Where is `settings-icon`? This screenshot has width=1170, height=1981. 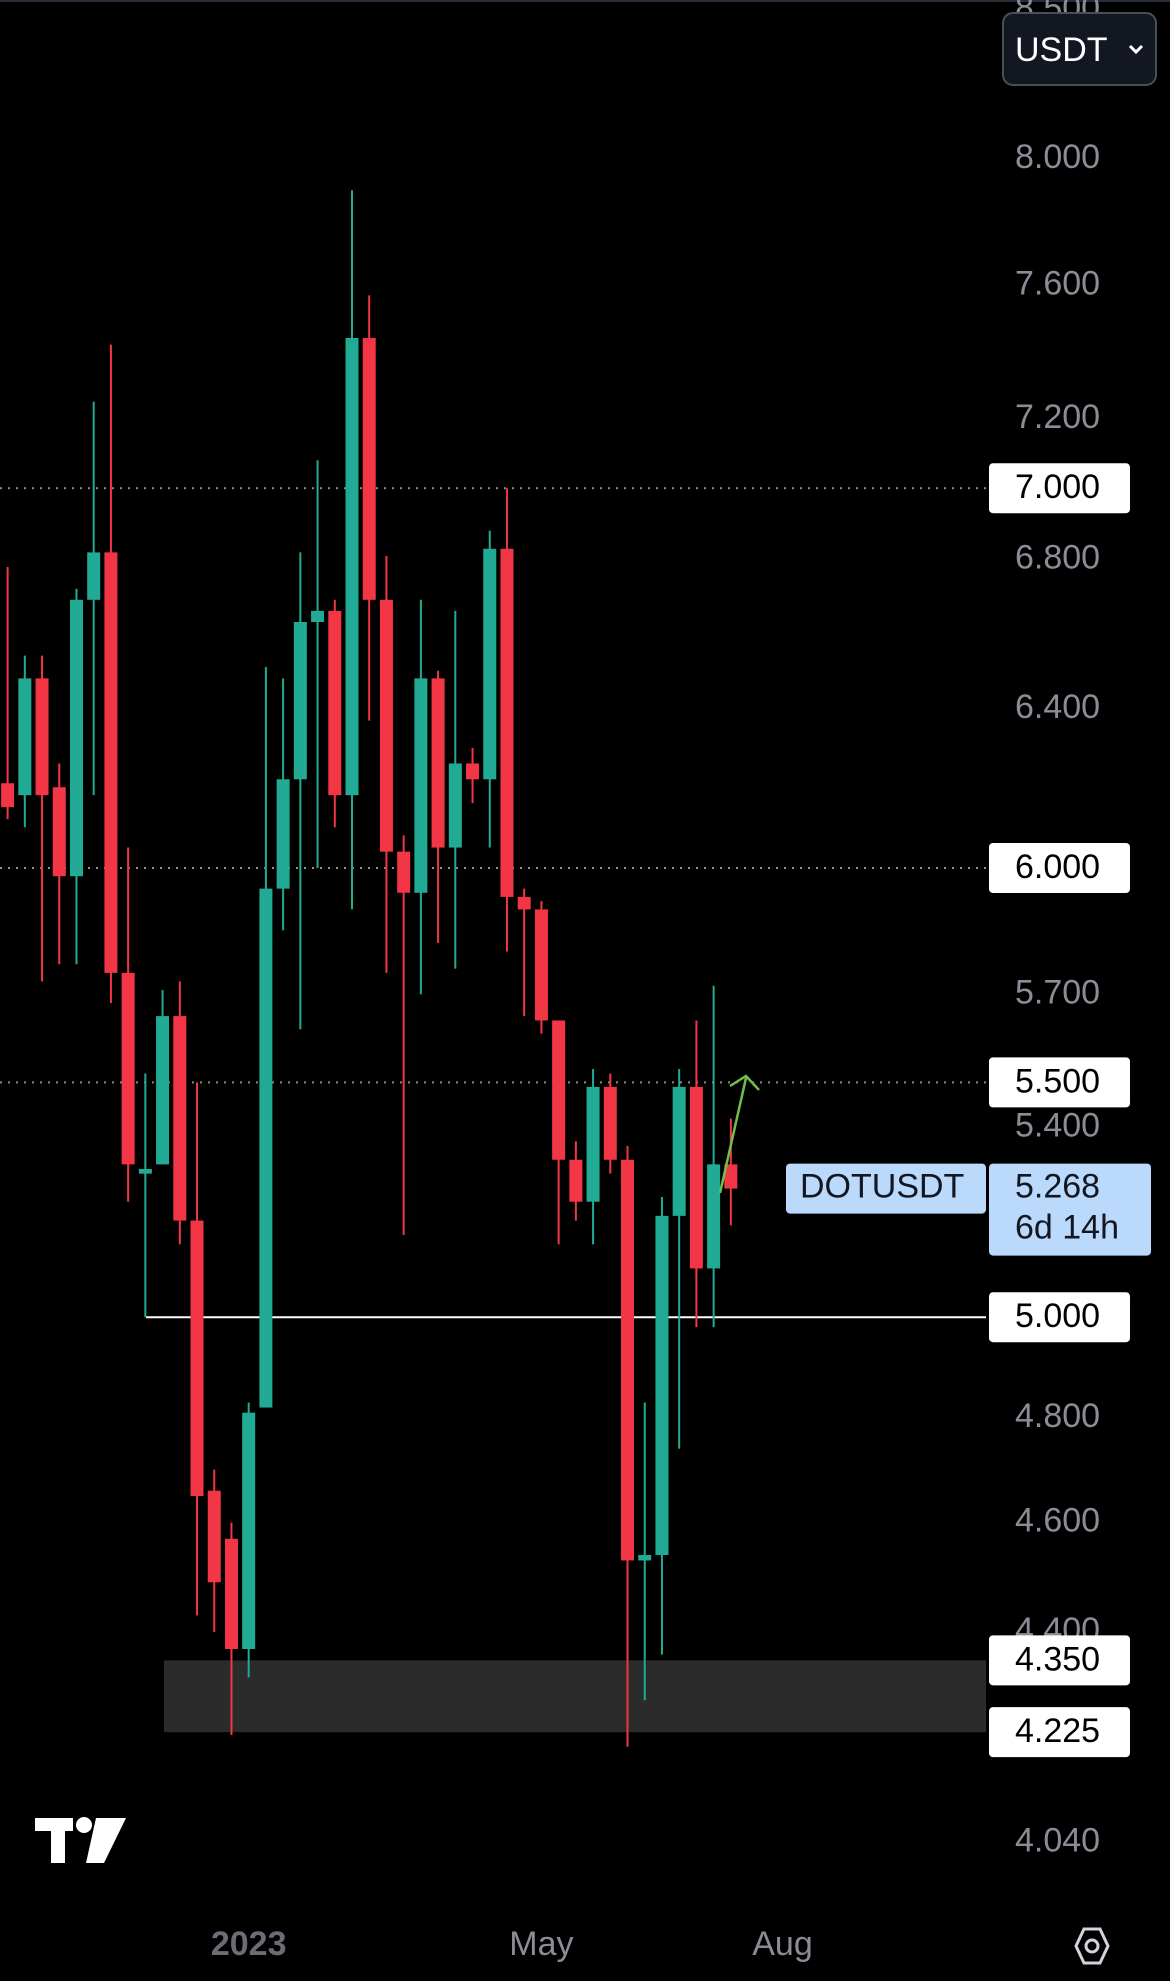 settings-icon is located at coordinates (1092, 1946).